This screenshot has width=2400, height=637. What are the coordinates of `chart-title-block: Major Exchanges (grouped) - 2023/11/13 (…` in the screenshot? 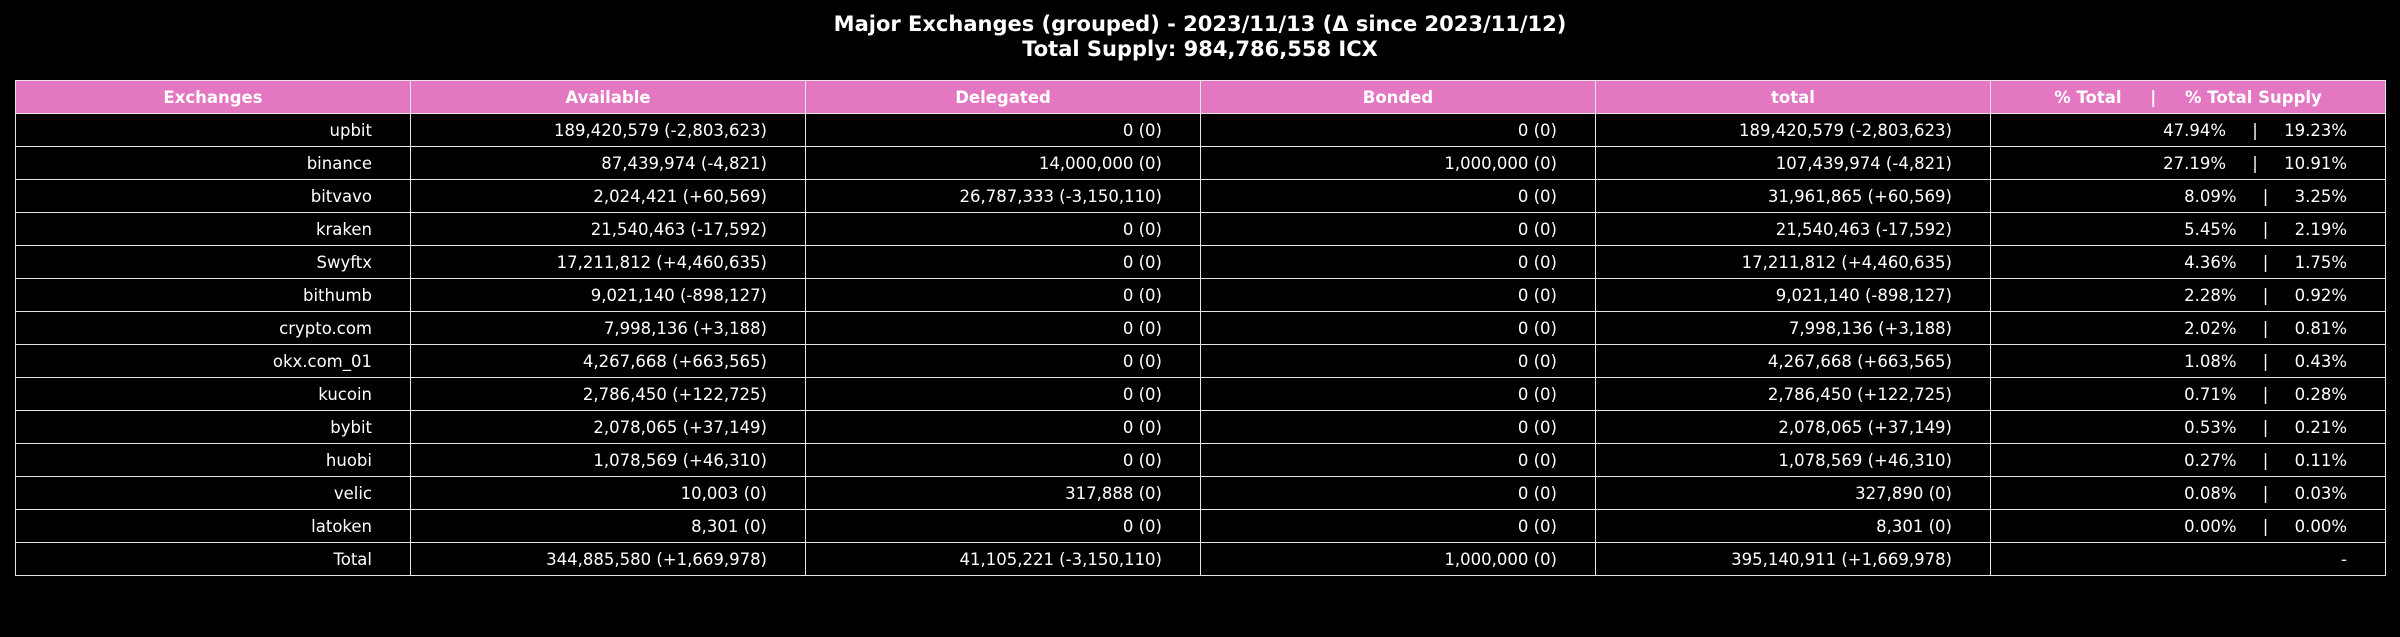 It's located at (1200, 37).